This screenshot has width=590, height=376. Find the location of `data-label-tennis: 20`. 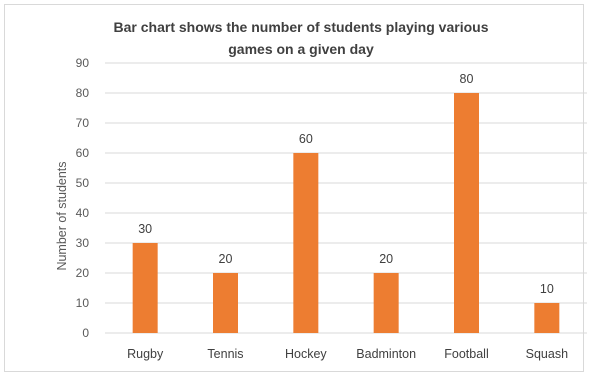

data-label-tennis: 20 is located at coordinates (226, 259).